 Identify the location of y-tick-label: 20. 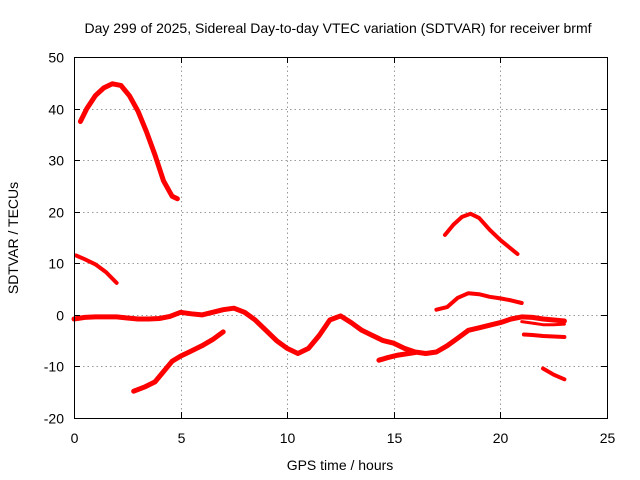
(56, 213).